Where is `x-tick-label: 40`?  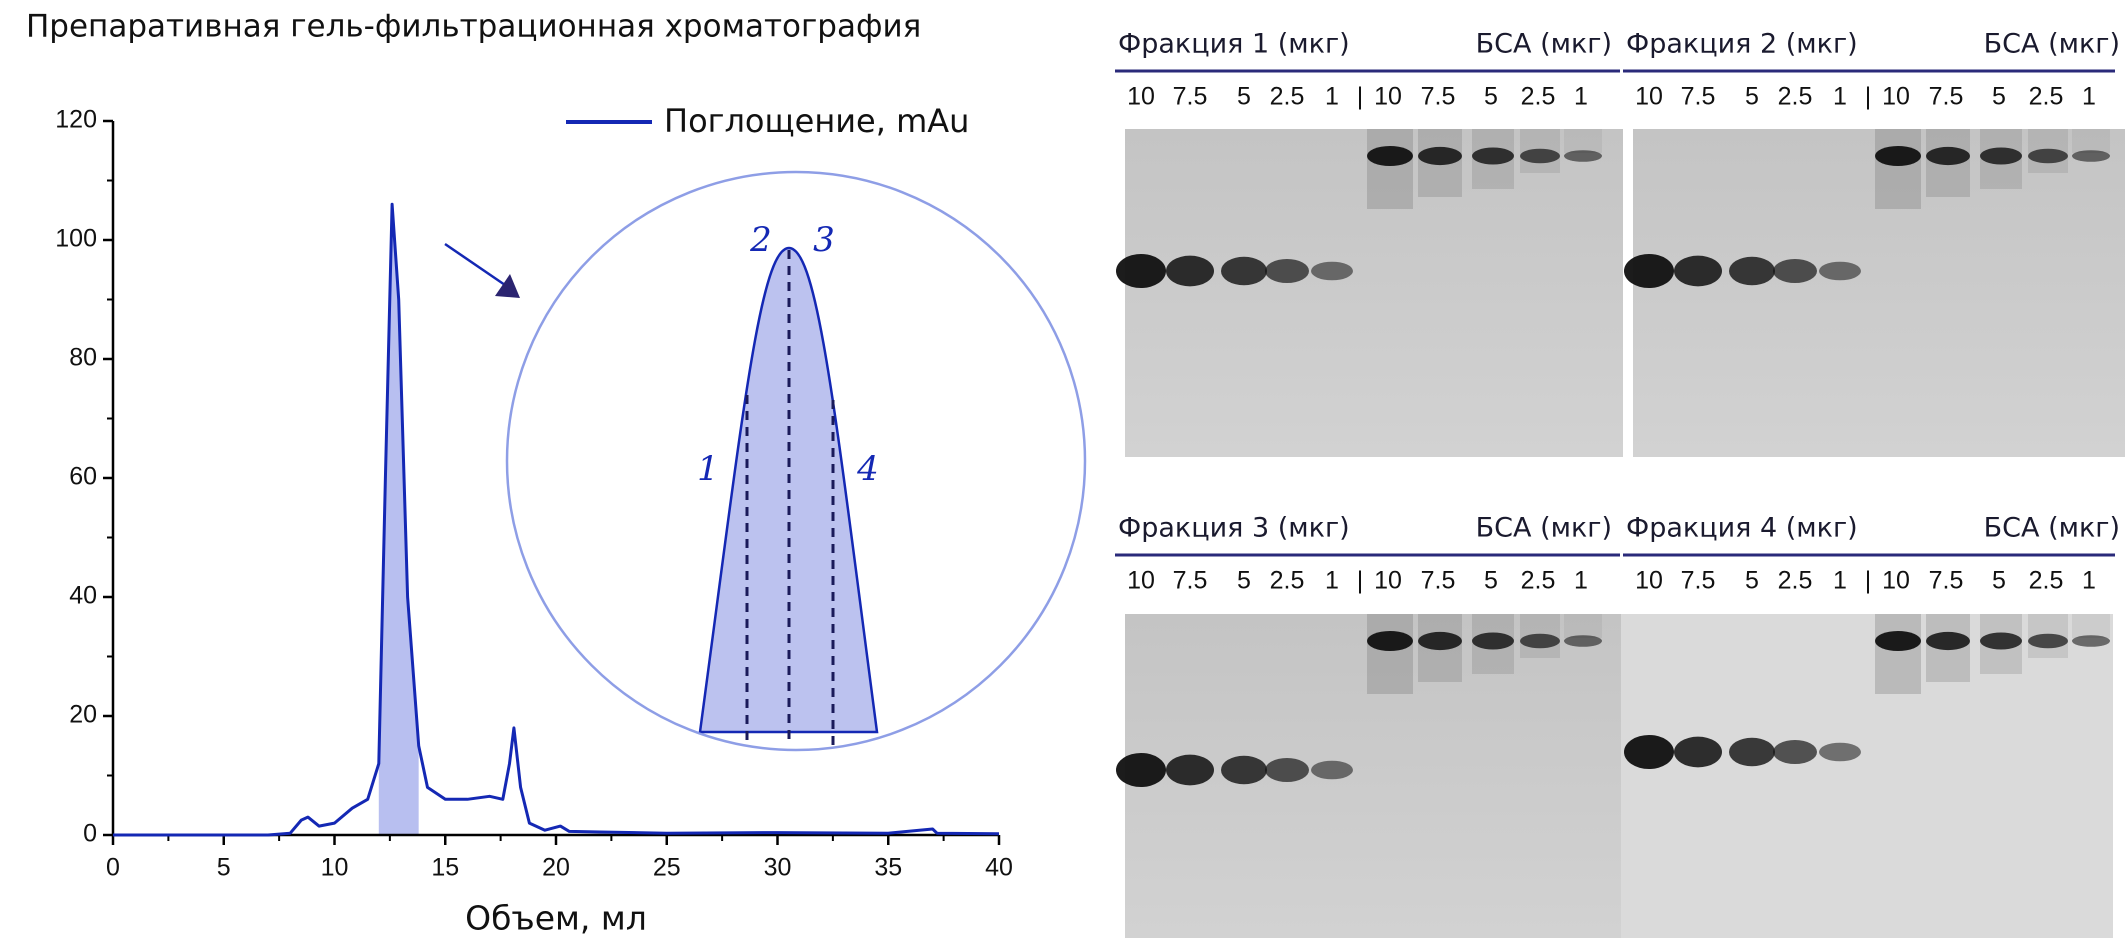
x-tick-label: 40 is located at coordinates (999, 868).